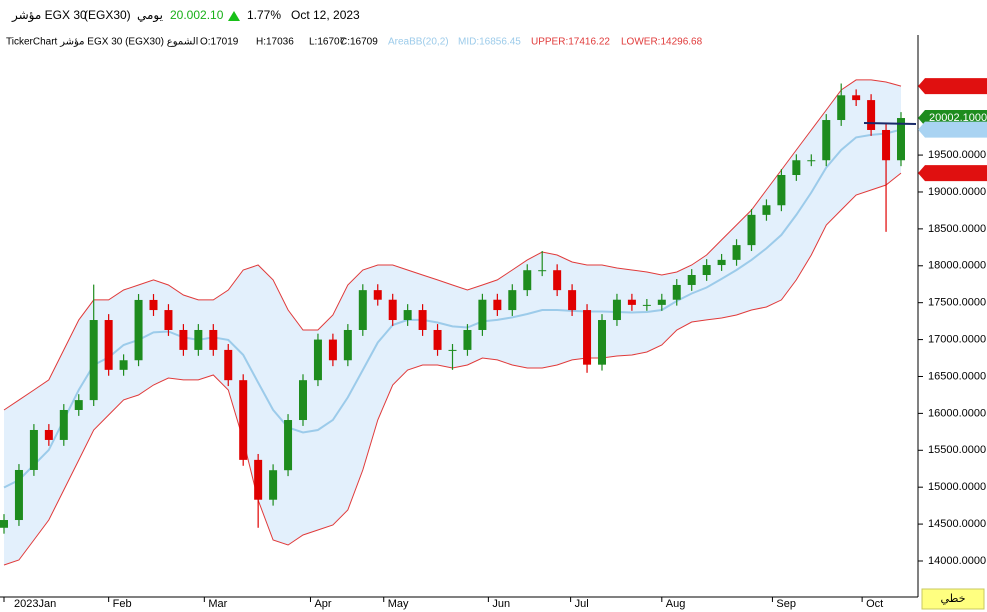 The width and height of the screenshot is (987, 612). What do you see at coordinates (107, 15) in the screenshot?
I see `symbol: (EGX30)` at bounding box center [107, 15].